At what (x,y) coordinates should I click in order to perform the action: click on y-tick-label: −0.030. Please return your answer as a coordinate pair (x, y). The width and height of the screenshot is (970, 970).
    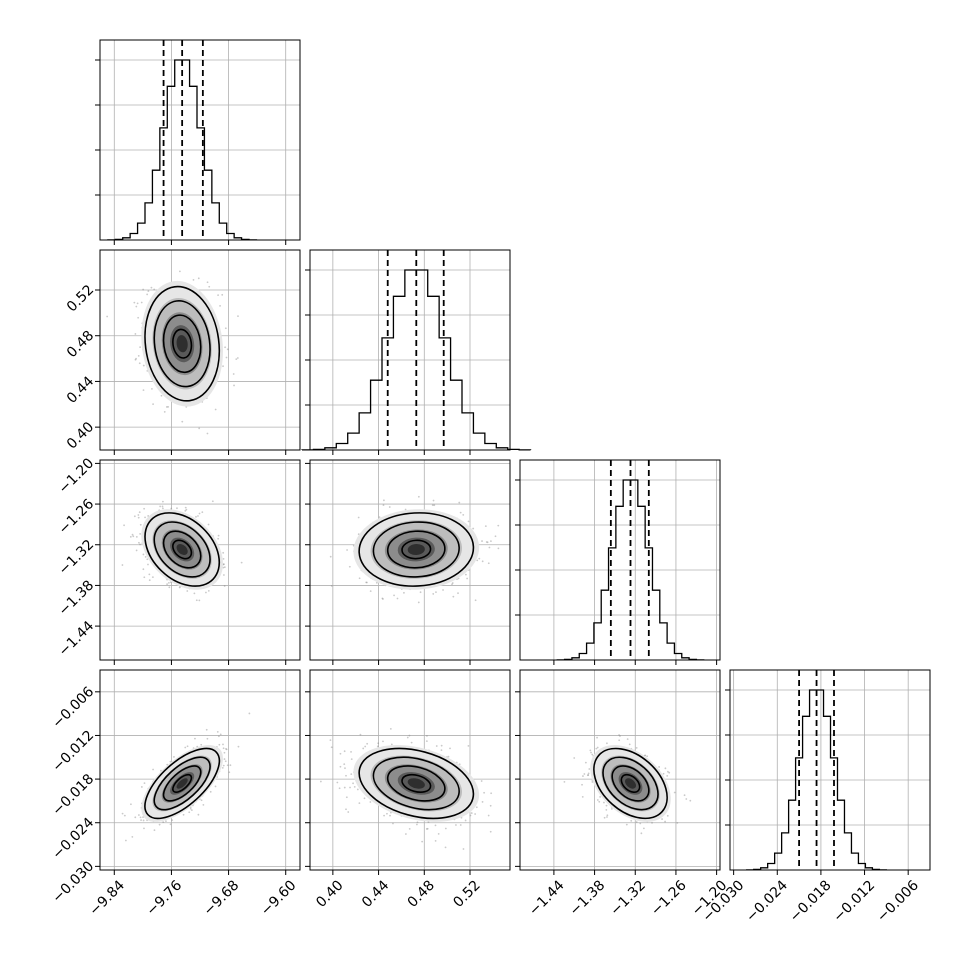
    Looking at the image, I should click on (73, 882).